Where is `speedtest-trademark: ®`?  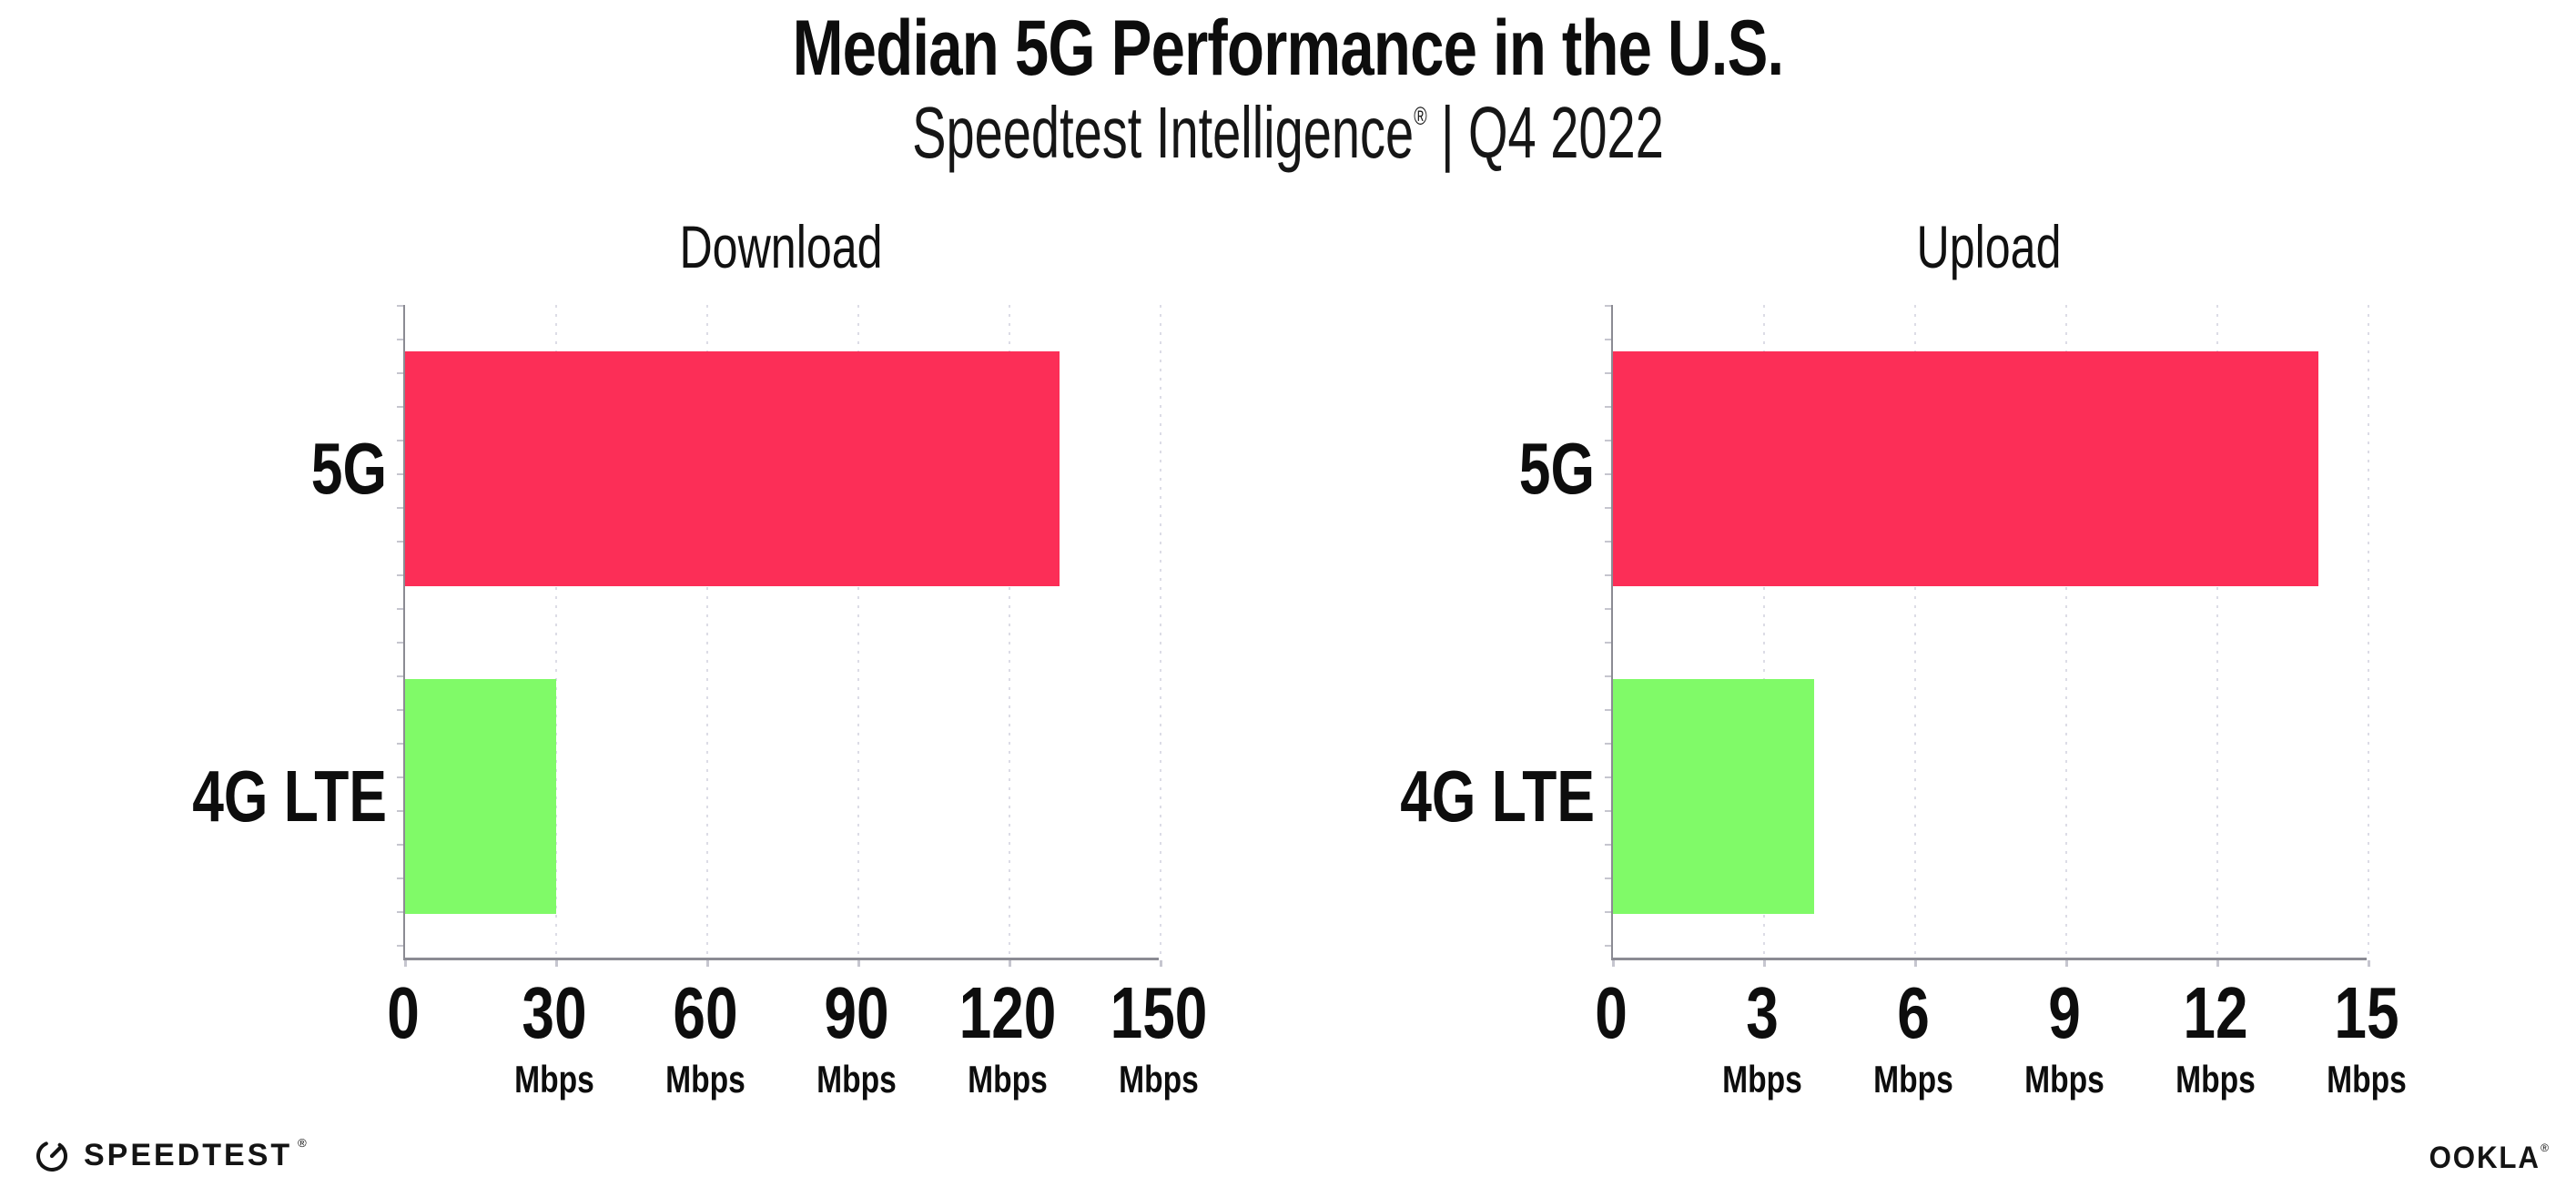 speedtest-trademark: ® is located at coordinates (302, 1143).